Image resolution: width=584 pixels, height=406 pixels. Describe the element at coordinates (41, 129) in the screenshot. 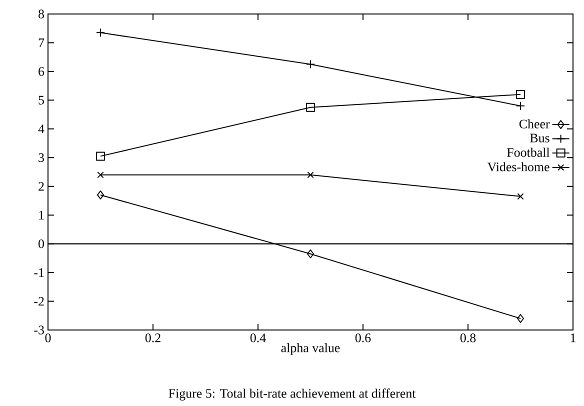

I see `y-tick-label: 4` at that location.